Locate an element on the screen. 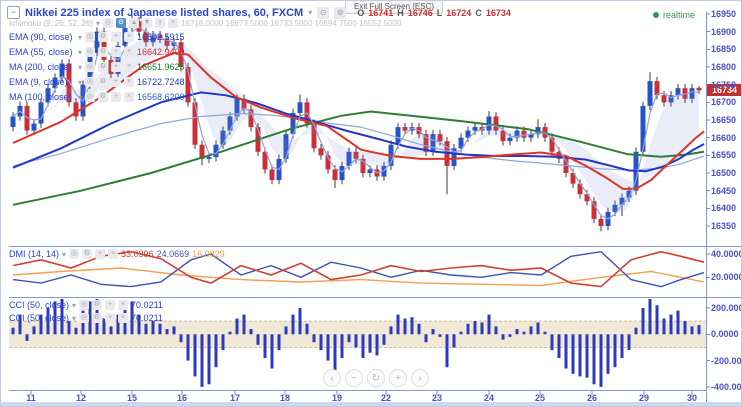  dmi-label: DMI (14, 14) is located at coordinates (34, 254).